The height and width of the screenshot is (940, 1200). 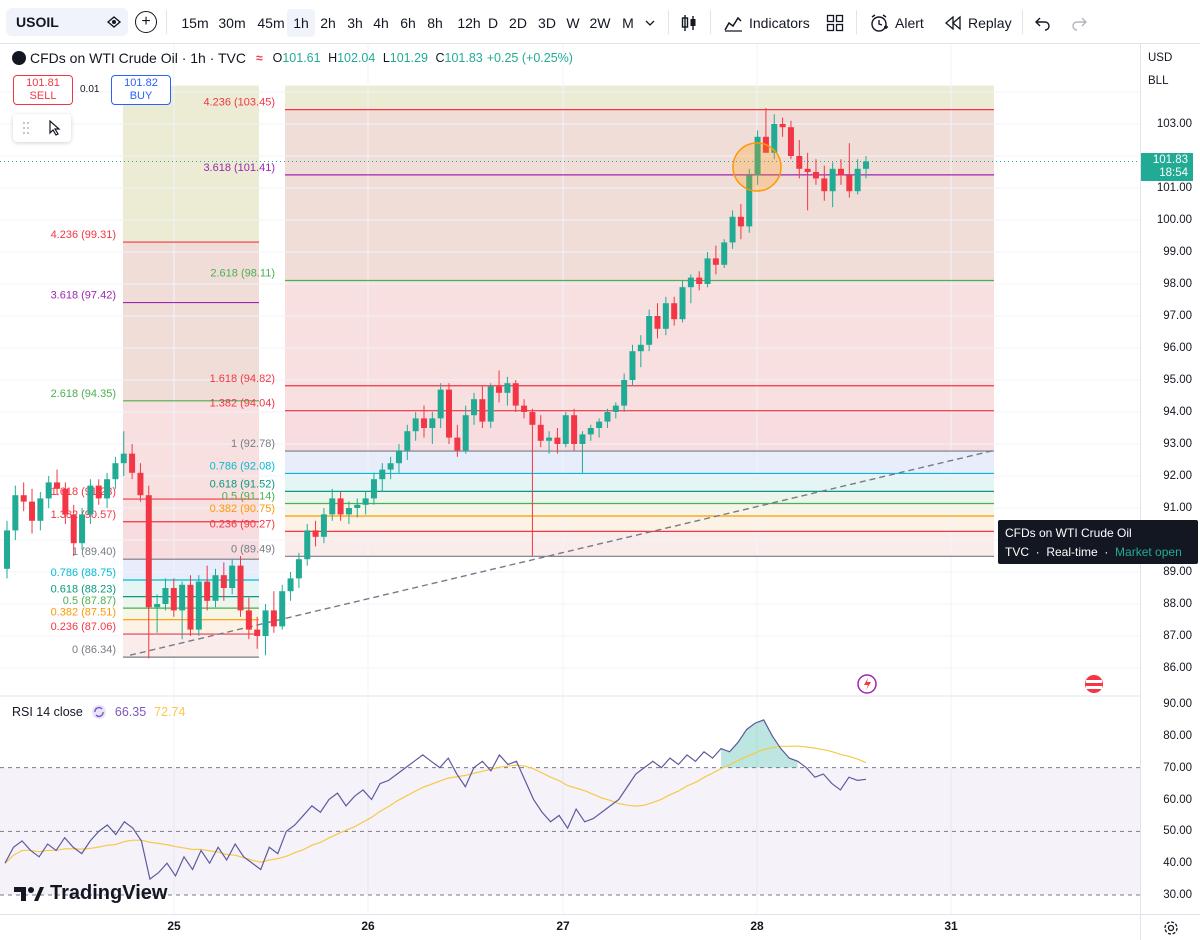 I want to click on rsi-label: RSI 14 close, so click(x=47, y=712).